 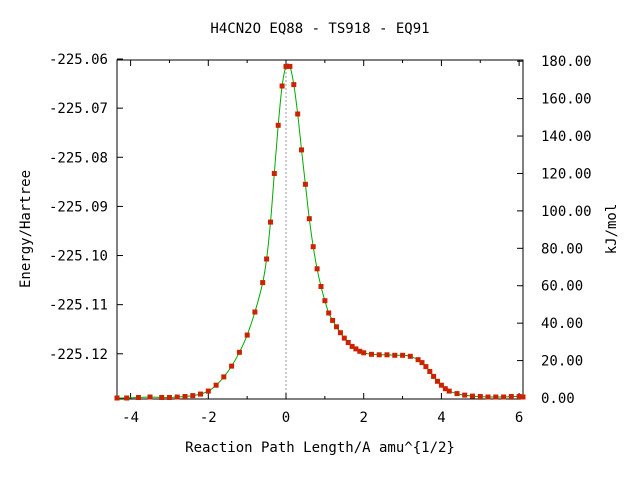 What do you see at coordinates (566, 212) in the screenshot?
I see `right-tick-label: 100.00` at bounding box center [566, 212].